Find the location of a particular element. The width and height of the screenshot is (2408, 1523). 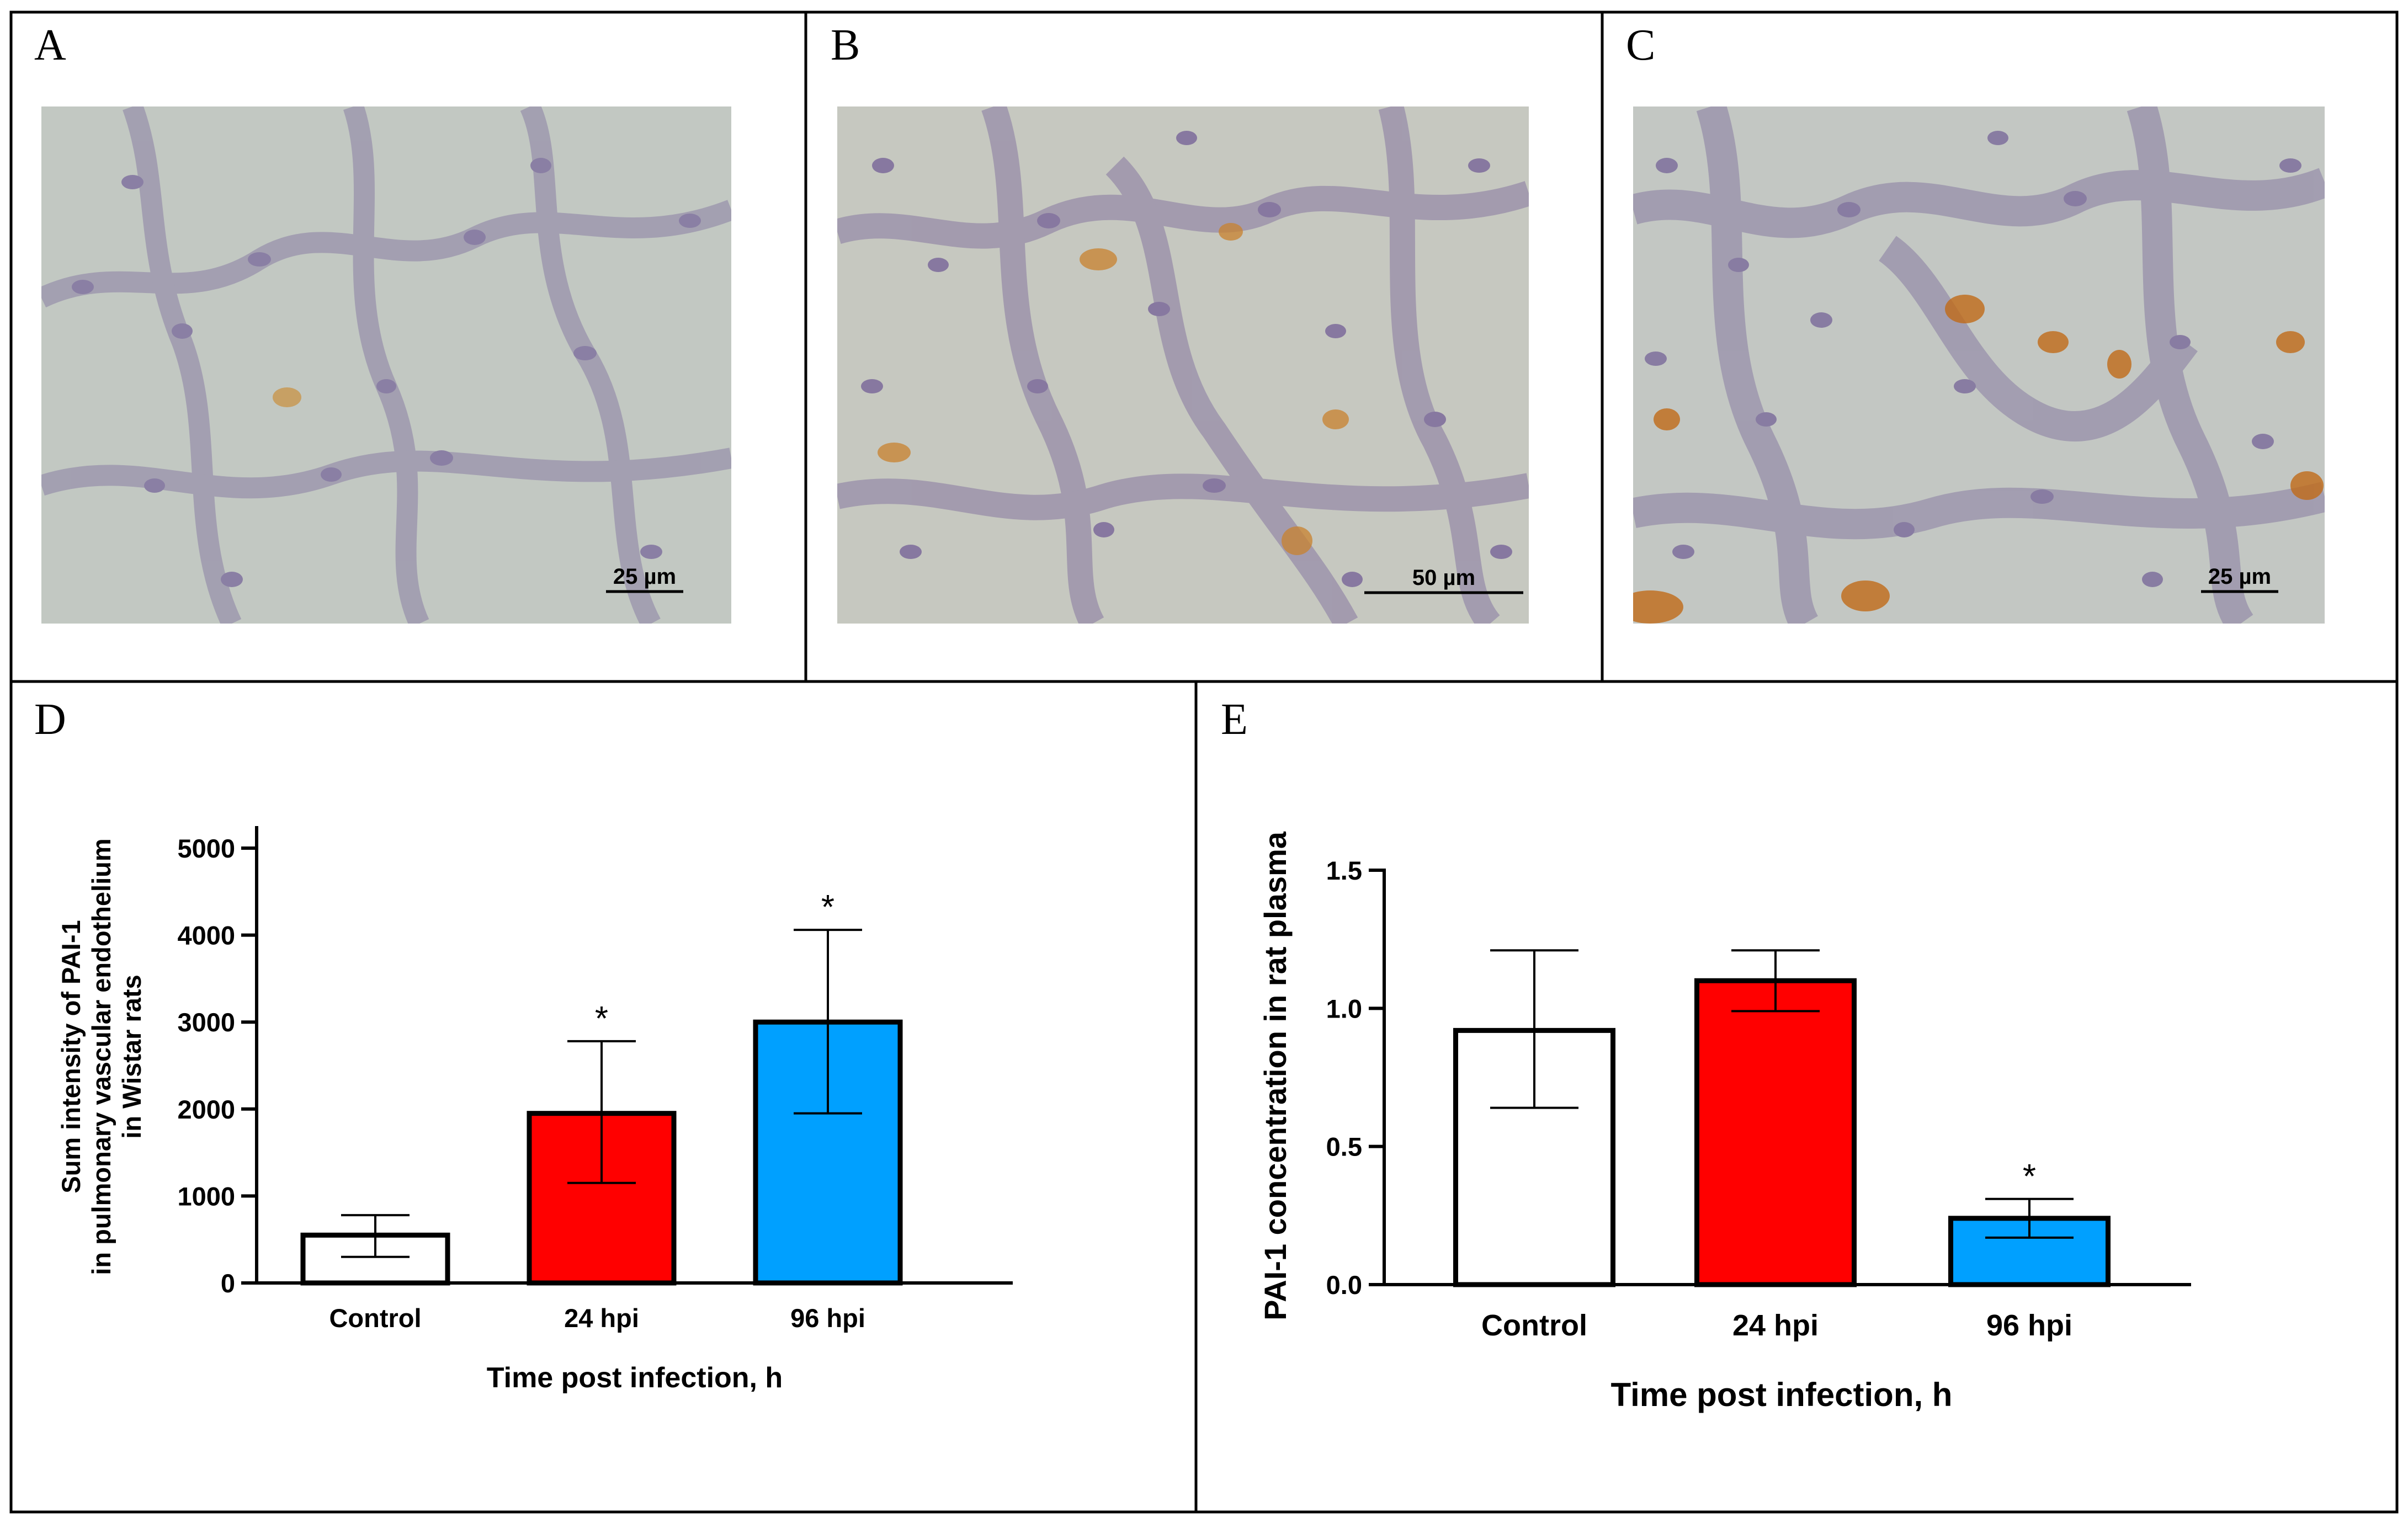

chart-e-bars is located at coordinates (1782, 1133).